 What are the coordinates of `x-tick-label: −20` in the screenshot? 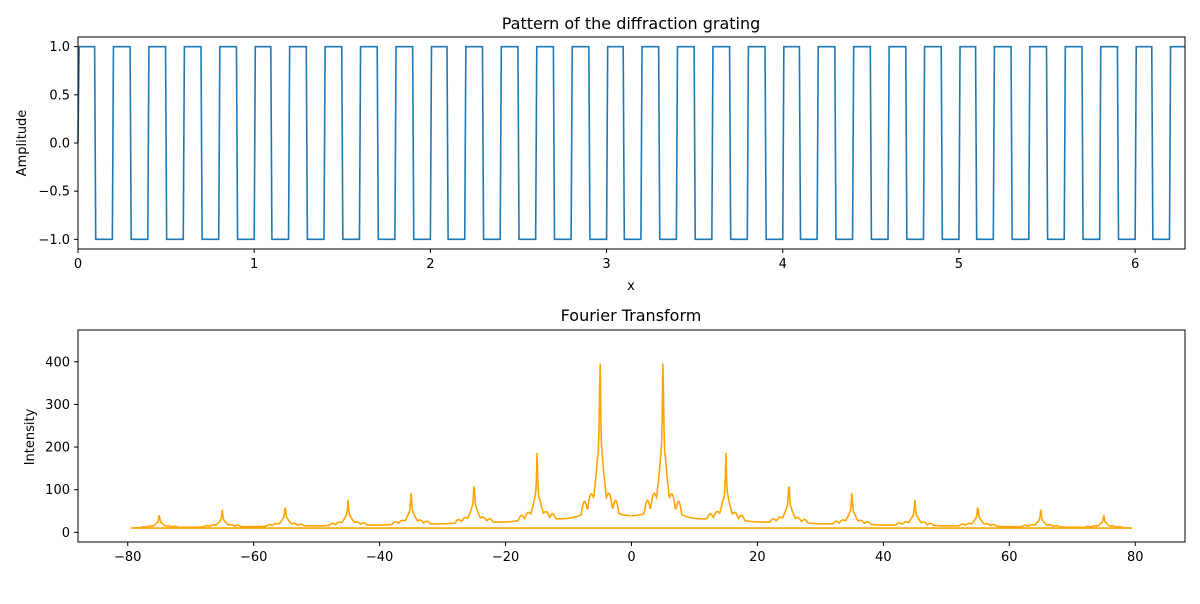 It's located at (505, 557).